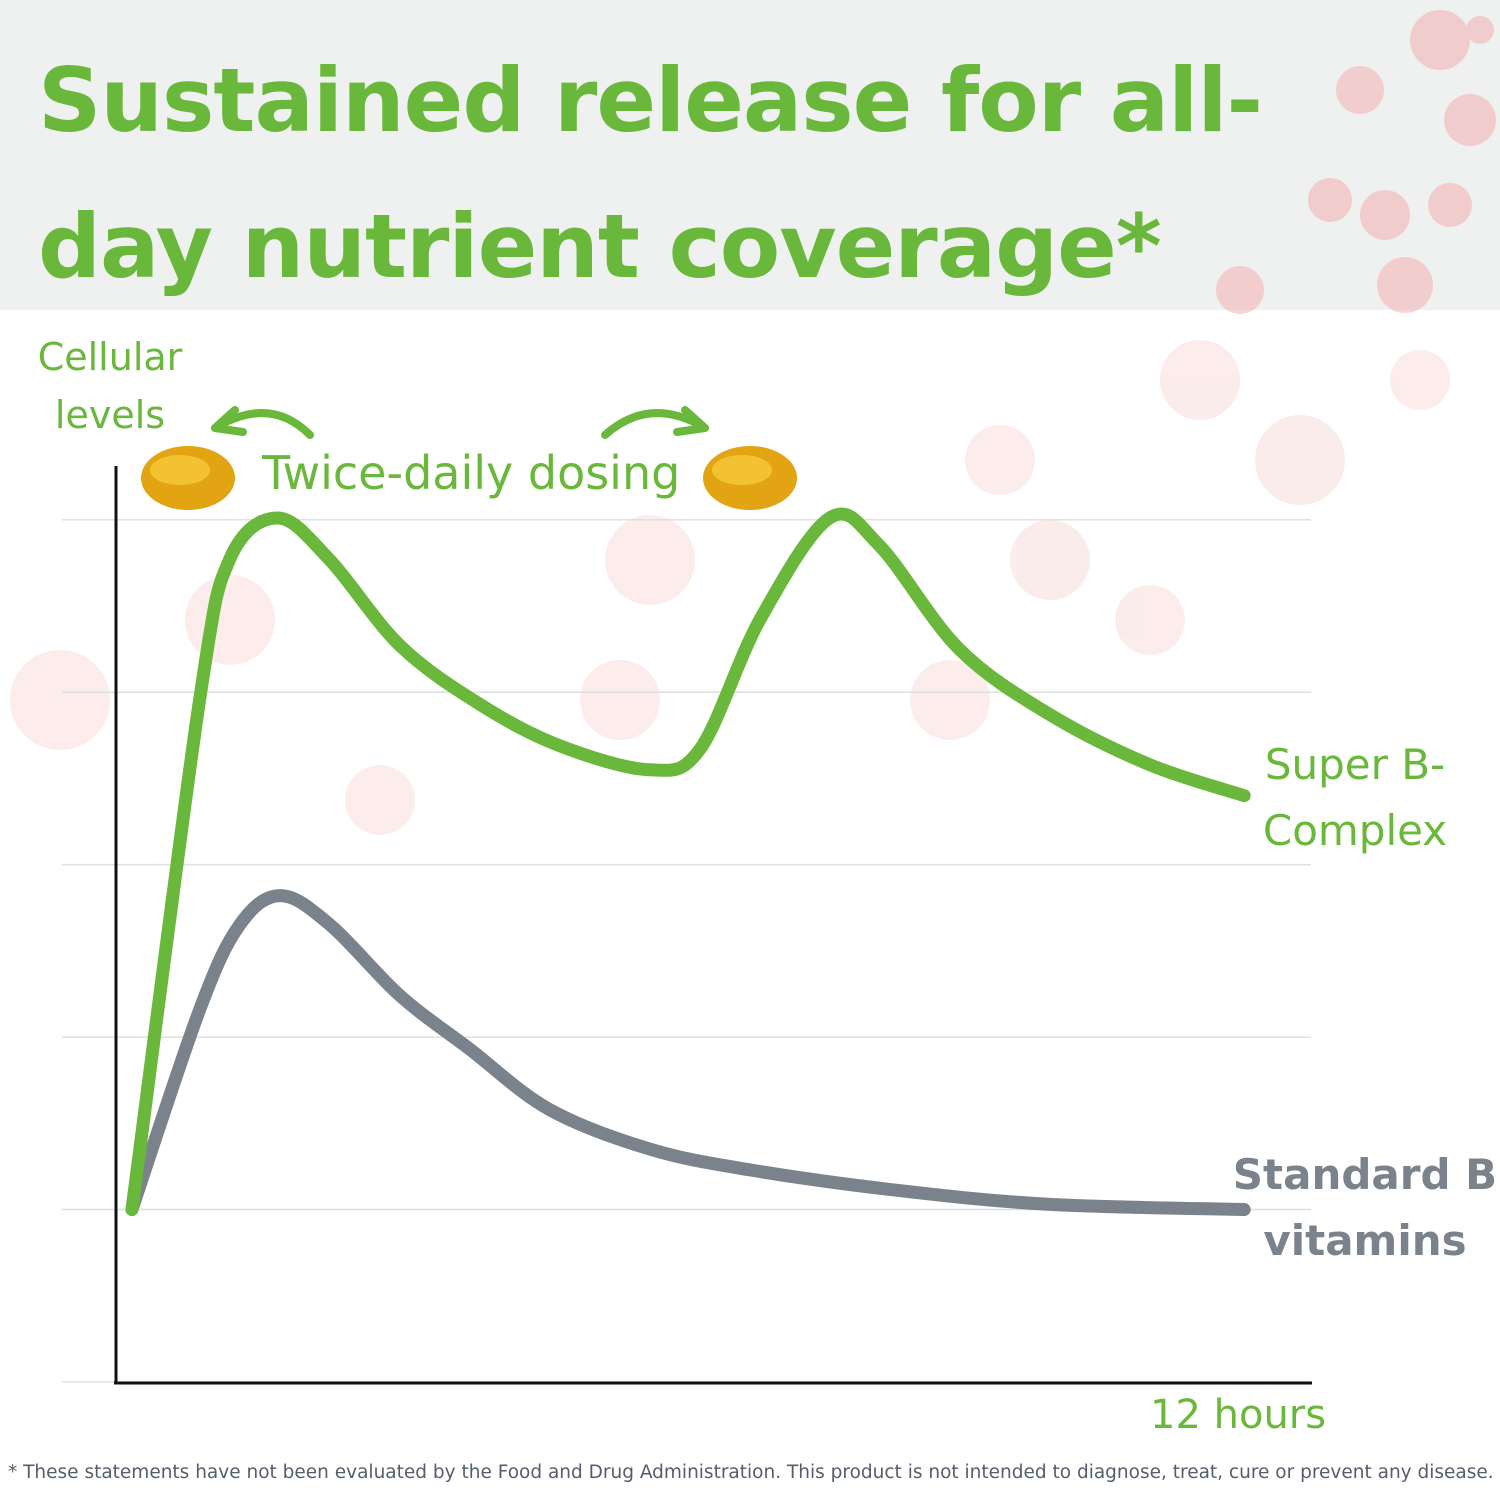  I want to click on y-axis-label: Cellular levels, so click(110, 386).